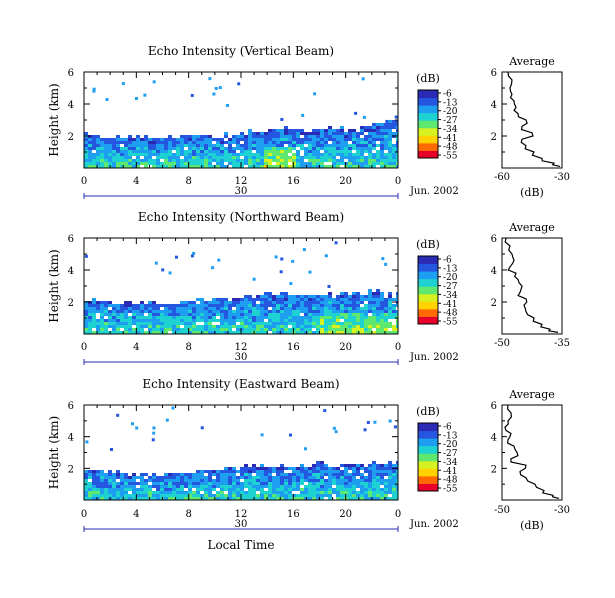 The width and height of the screenshot is (615, 598). I want to click on month-label: Jun. 2002, so click(434, 191).